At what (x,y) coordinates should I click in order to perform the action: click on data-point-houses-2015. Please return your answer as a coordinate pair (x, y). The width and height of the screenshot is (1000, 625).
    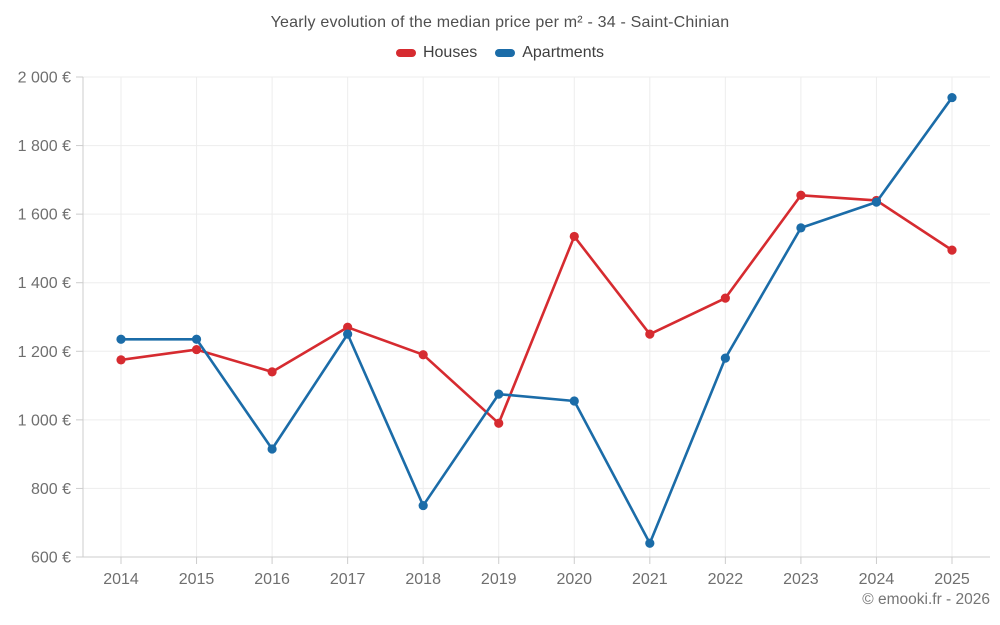
    Looking at the image, I should click on (196, 349).